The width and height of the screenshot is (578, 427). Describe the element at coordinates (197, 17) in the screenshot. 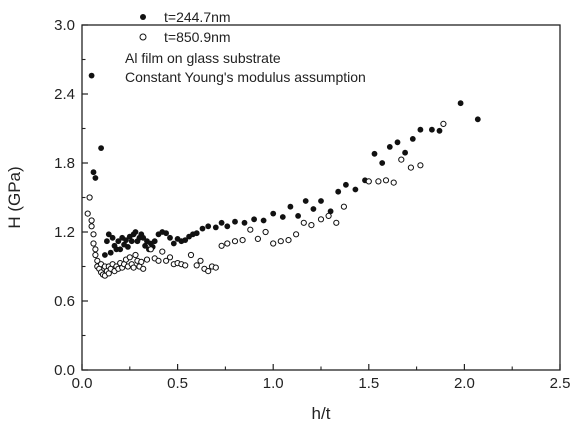

I see `legend-label-series-1: t=244.7nm` at that location.